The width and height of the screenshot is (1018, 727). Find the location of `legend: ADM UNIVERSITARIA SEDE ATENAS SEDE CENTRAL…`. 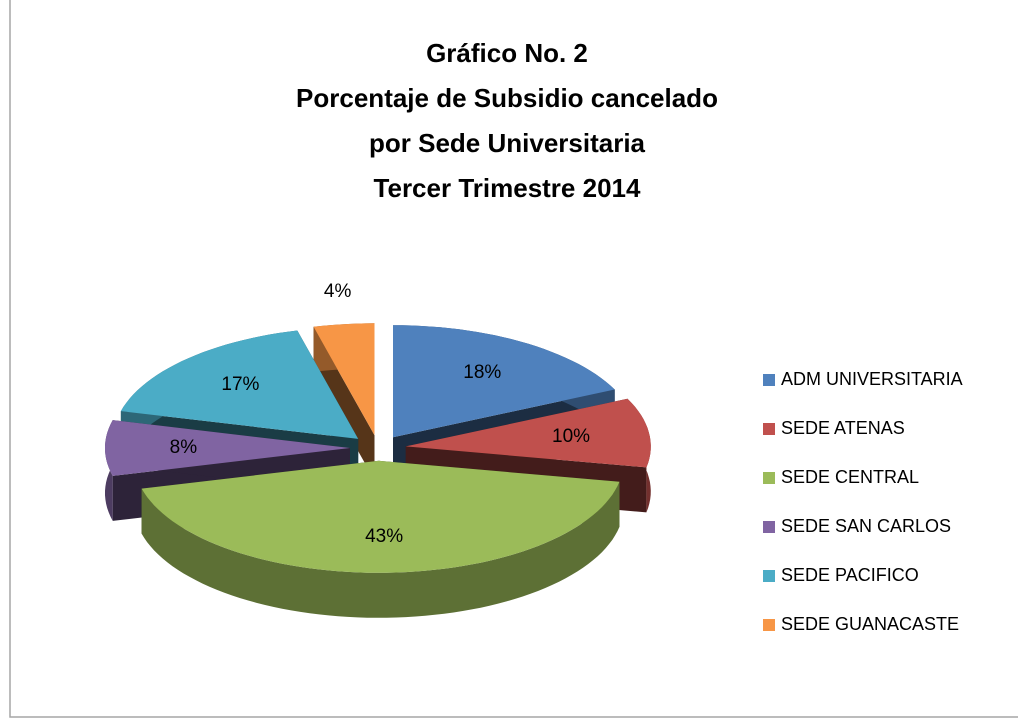

legend: ADM UNIVERSITARIA SEDE ATENAS SEDE CENTRAL… is located at coordinates (863, 501).